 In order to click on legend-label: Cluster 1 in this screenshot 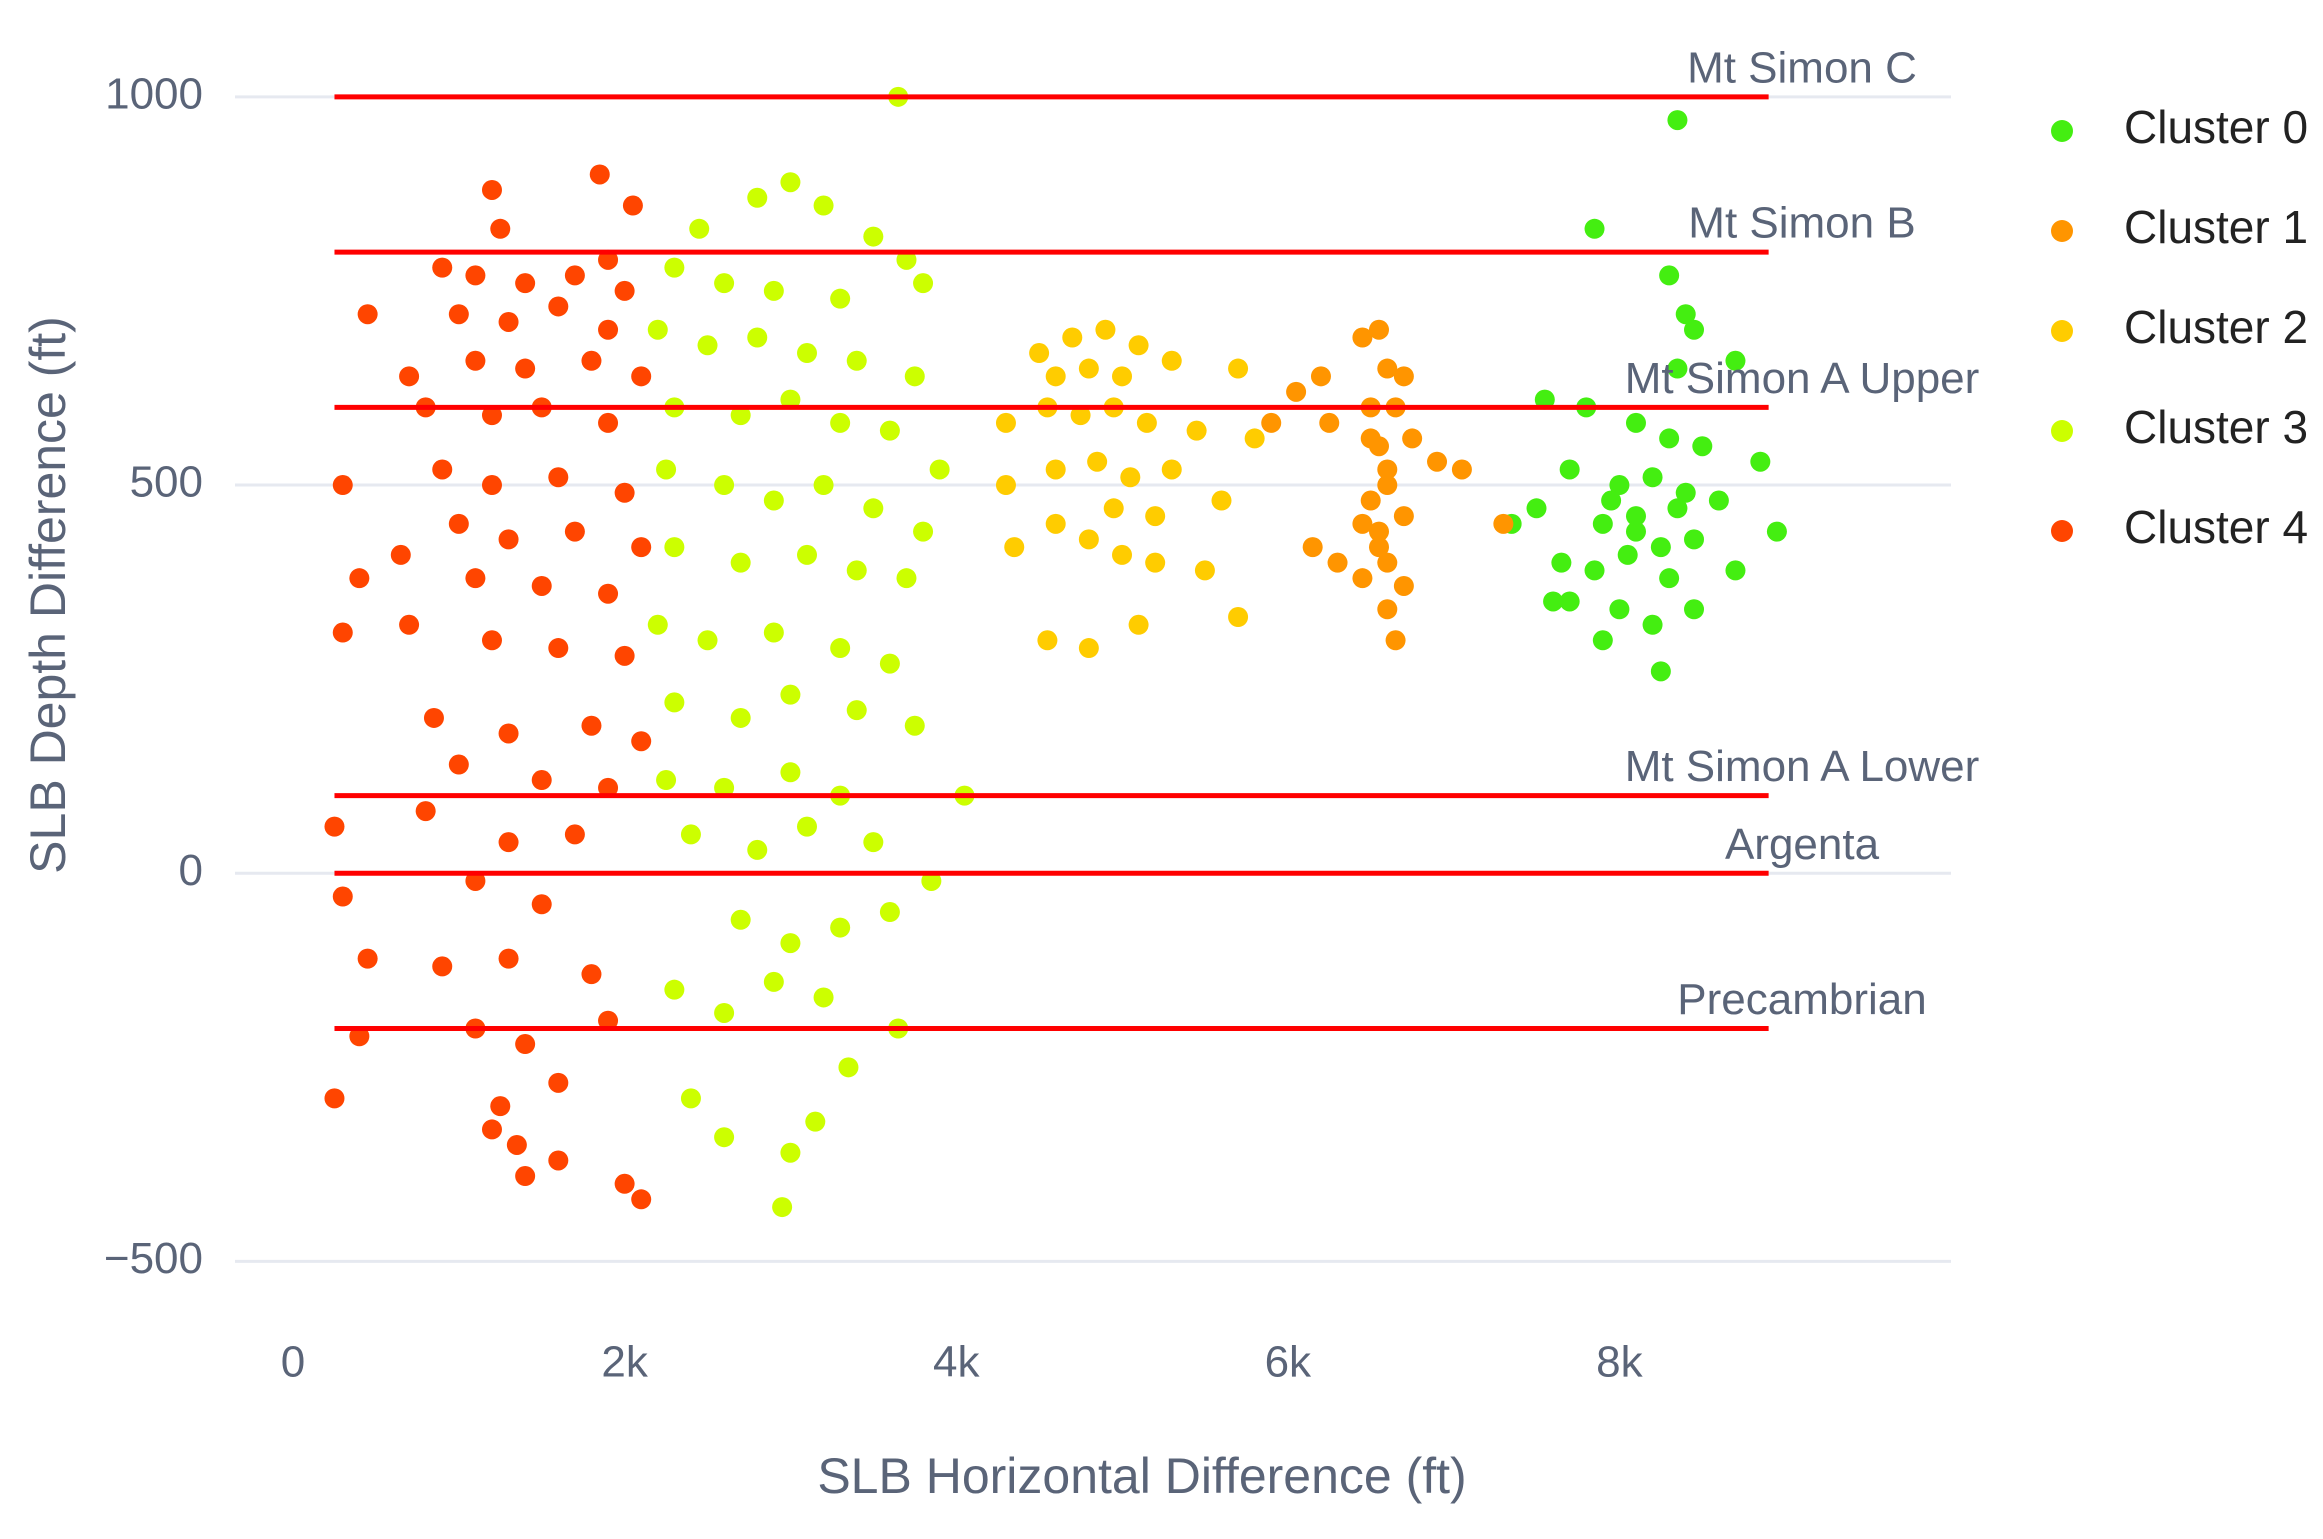, I will do `click(2216, 227)`.